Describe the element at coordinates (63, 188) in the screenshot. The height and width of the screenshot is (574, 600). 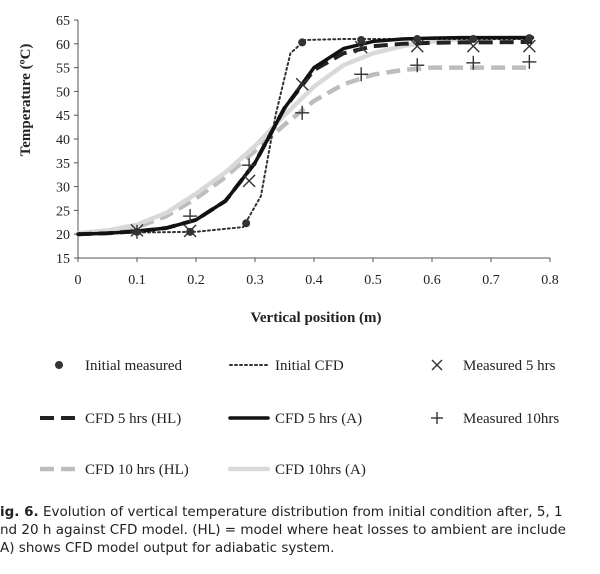
I see `y-tick-label: 30` at that location.